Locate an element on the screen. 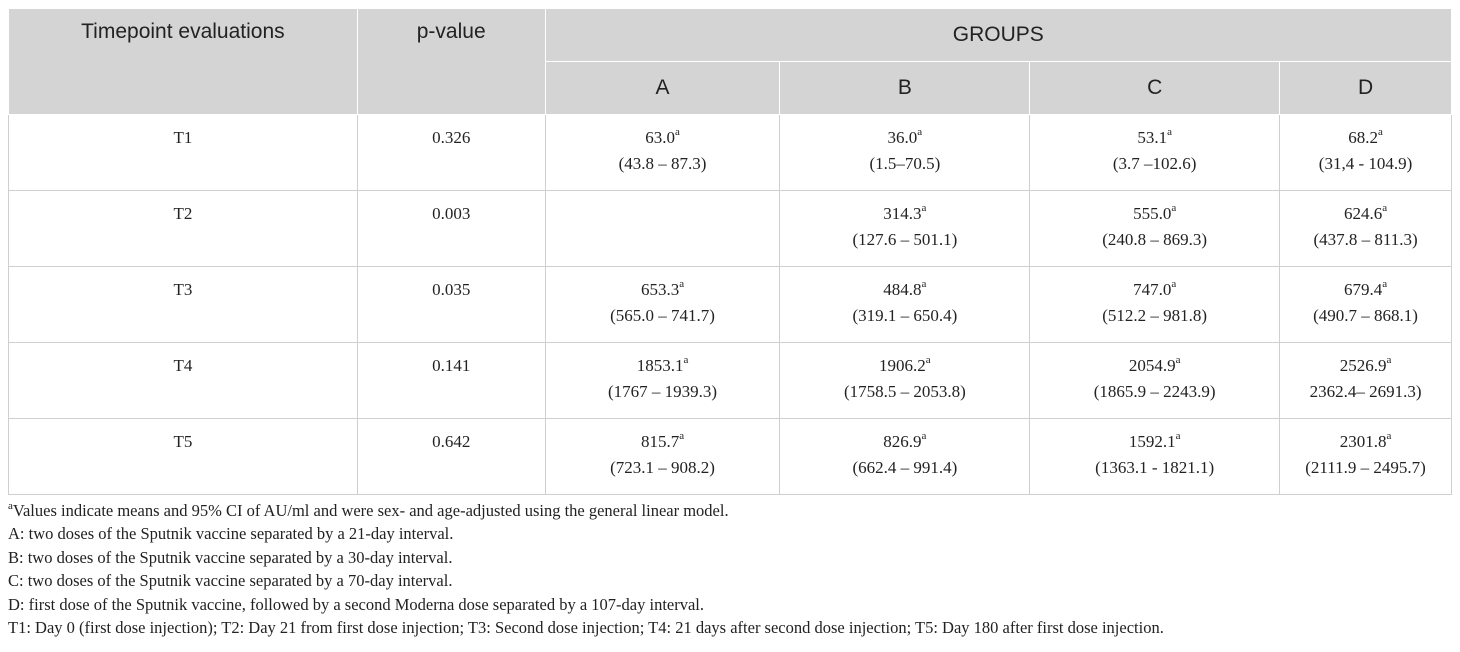  mean-value-line: 1592.1a is located at coordinates (1154, 437).